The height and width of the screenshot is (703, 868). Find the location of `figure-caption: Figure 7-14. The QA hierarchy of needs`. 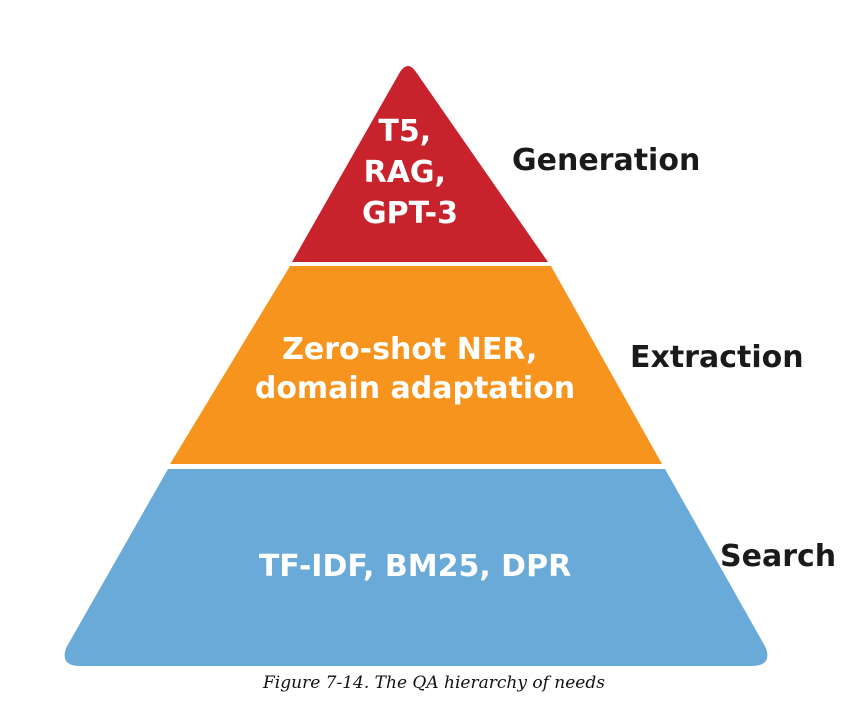

figure-caption: Figure 7-14. The QA hierarchy of needs is located at coordinates (434, 683).